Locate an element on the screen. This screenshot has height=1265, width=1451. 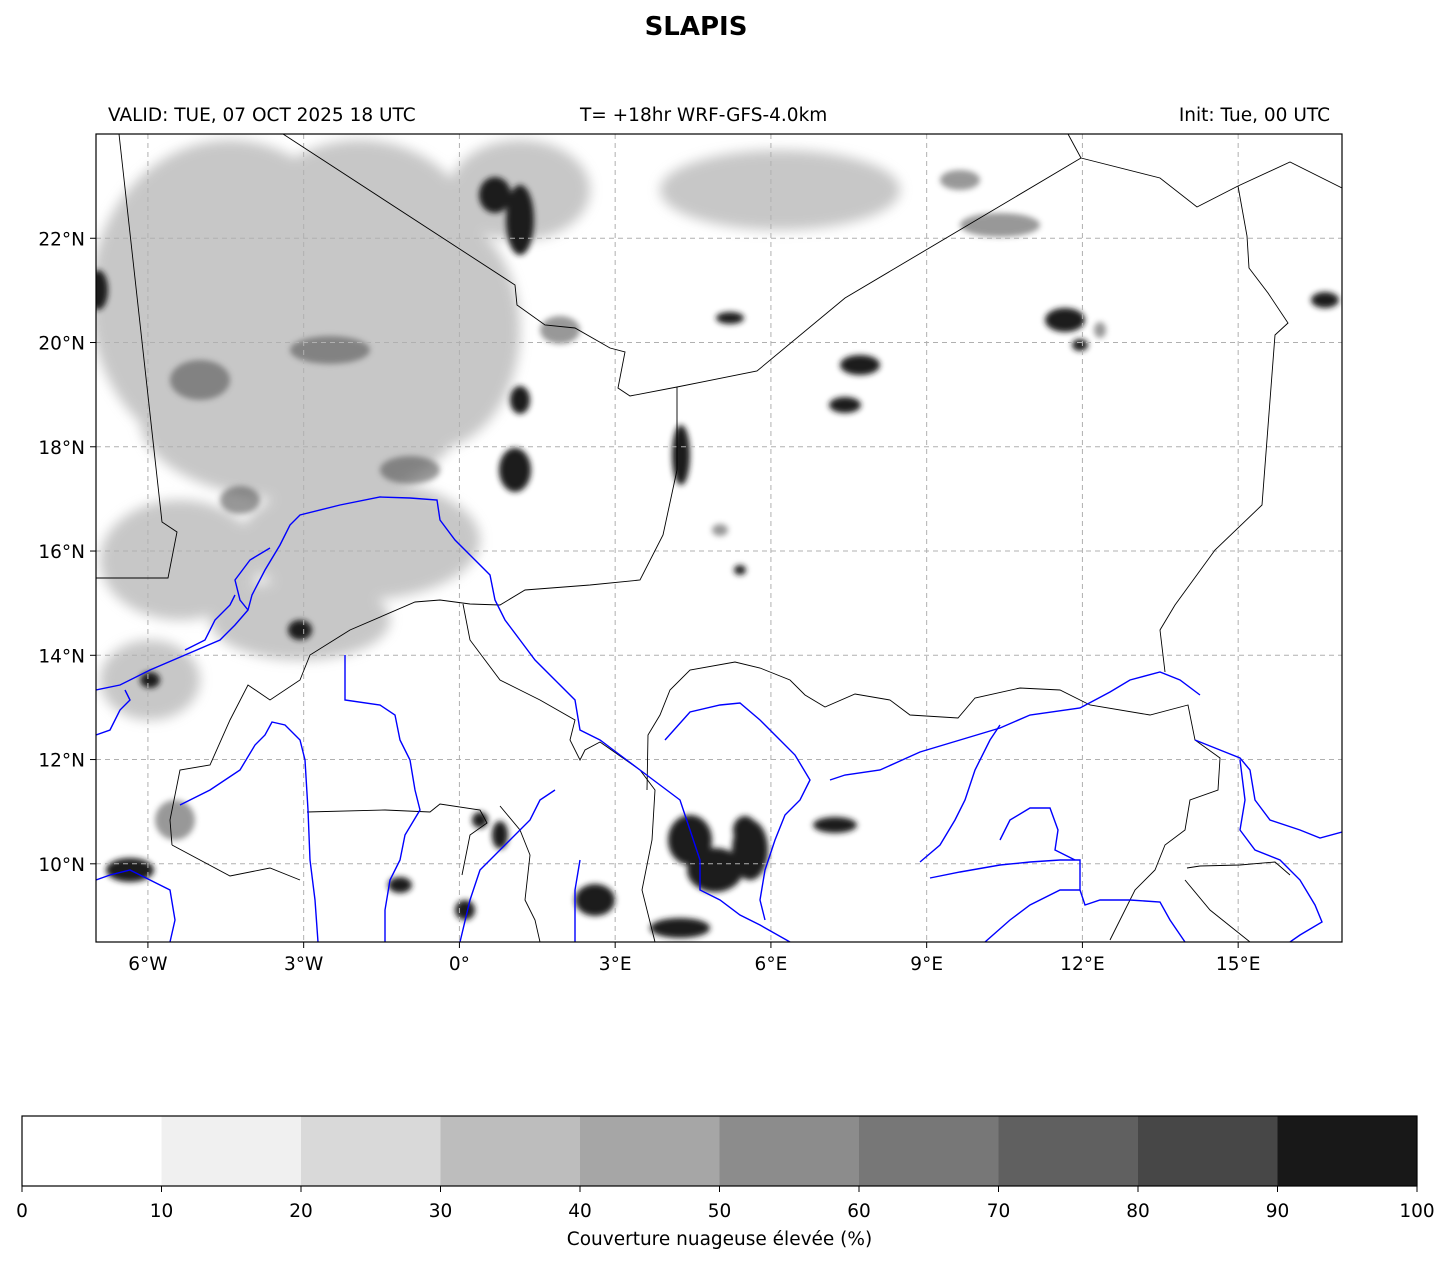
colorbar-tick-label: 90 is located at coordinates (1278, 1211).